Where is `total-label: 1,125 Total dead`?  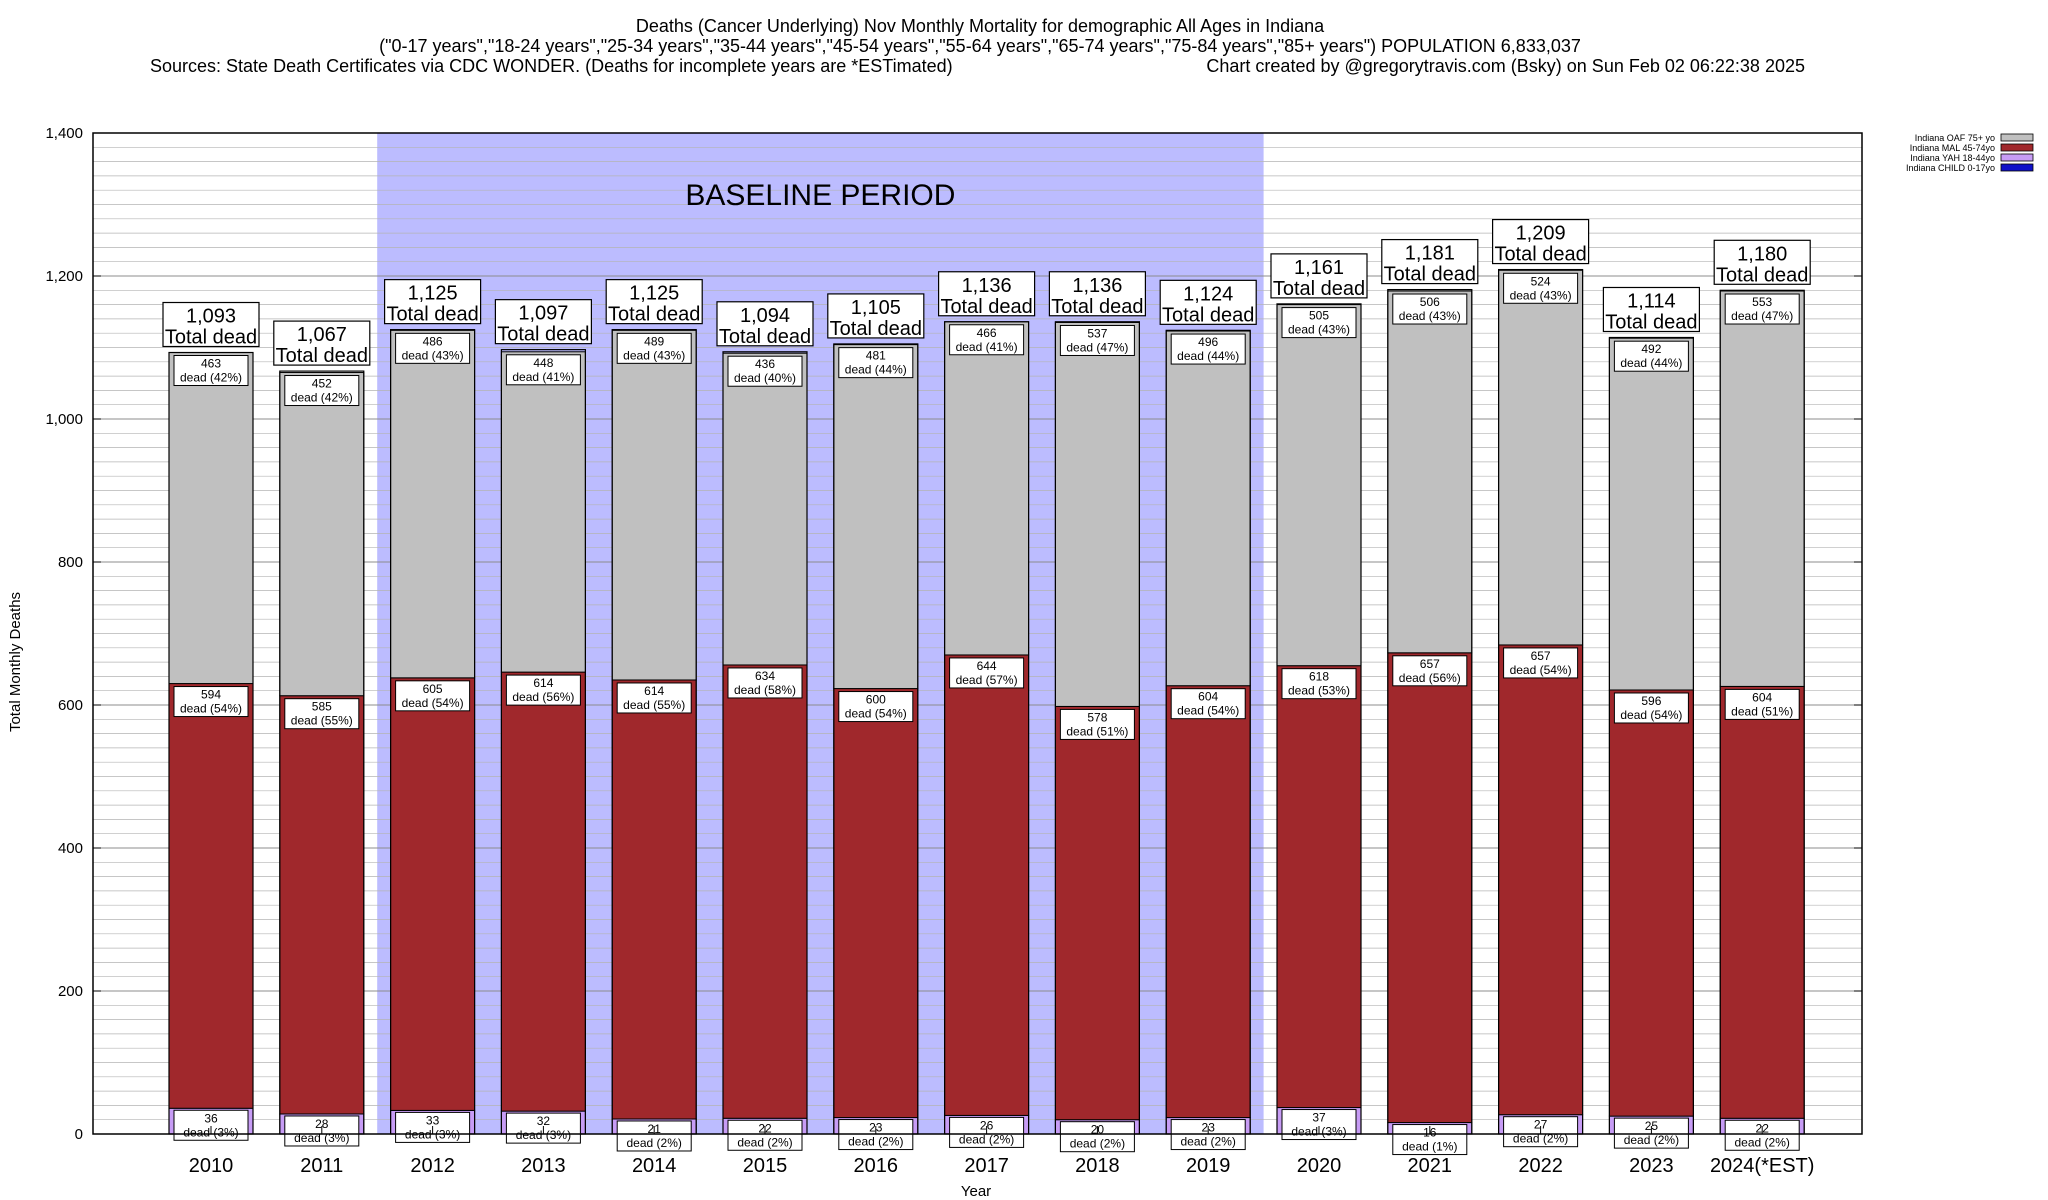 total-label: 1,125 Total dead is located at coordinates (654, 304).